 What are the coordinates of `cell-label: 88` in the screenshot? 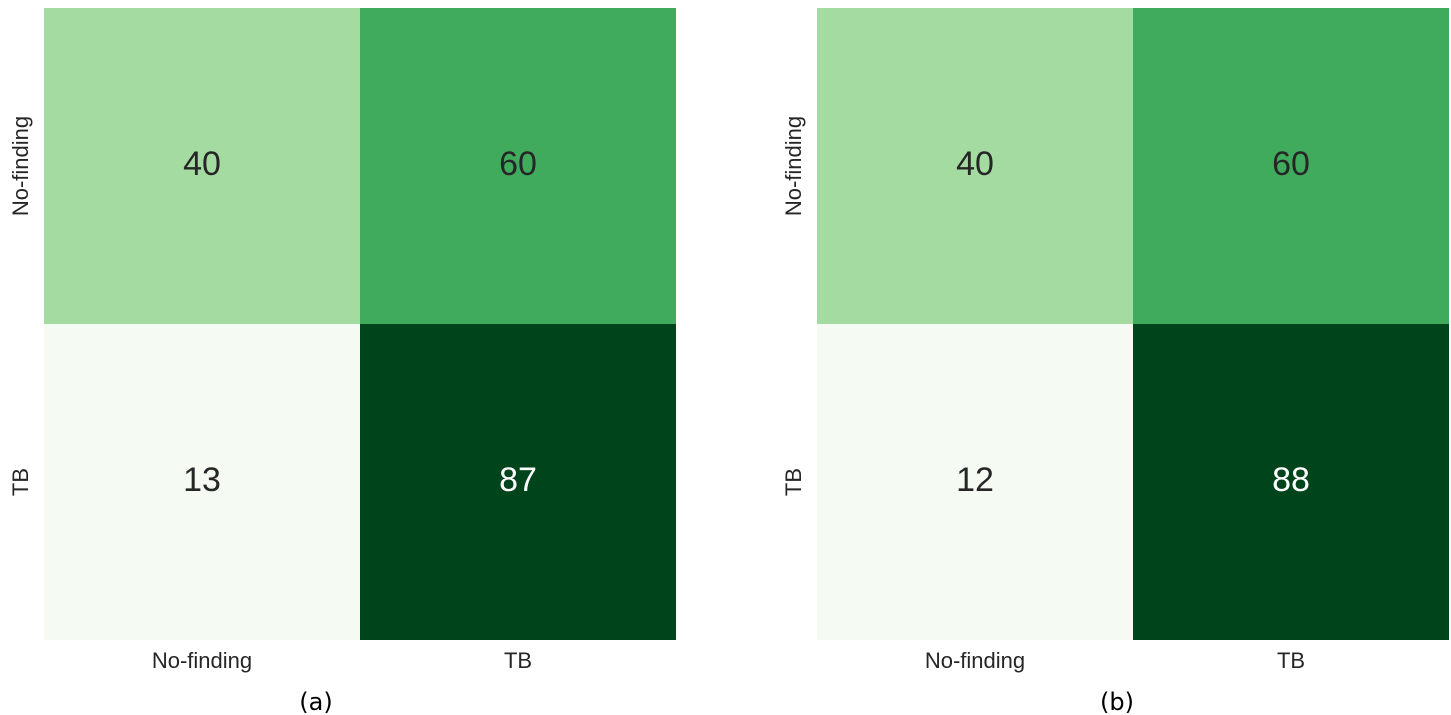 It's located at (1291, 480).